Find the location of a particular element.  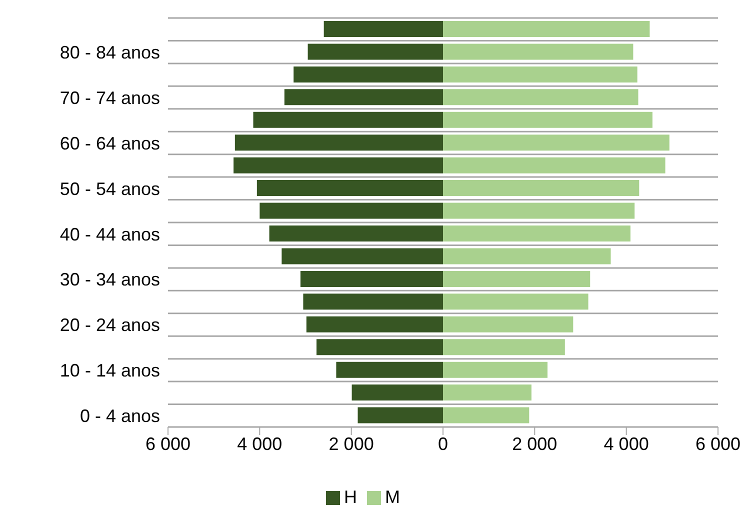

legend-label: M is located at coordinates (392, 497).